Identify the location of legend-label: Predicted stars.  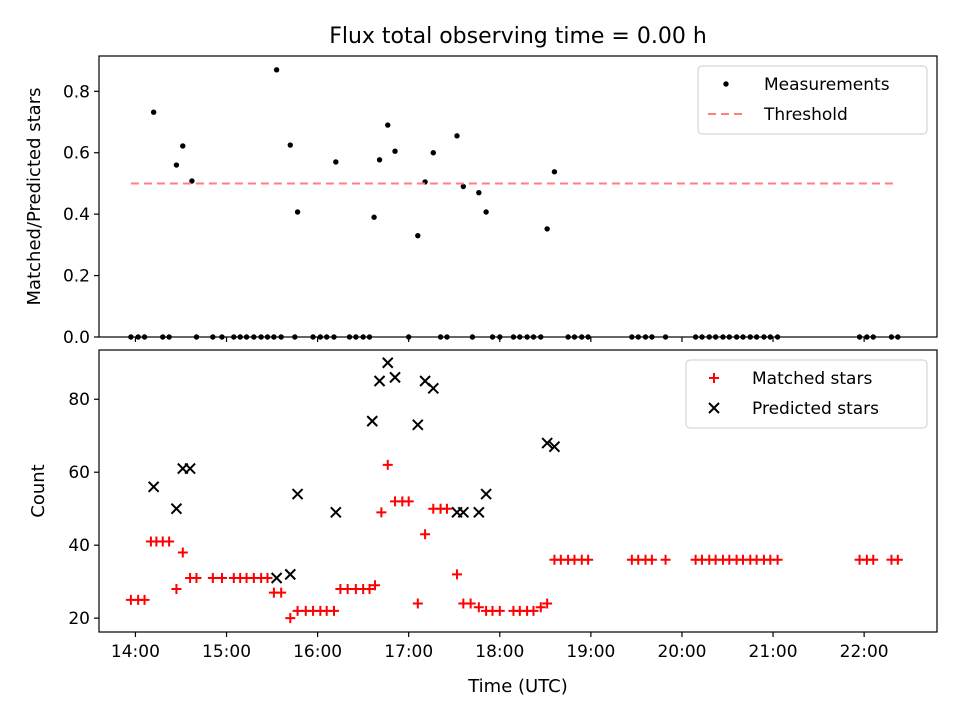
(815, 409).